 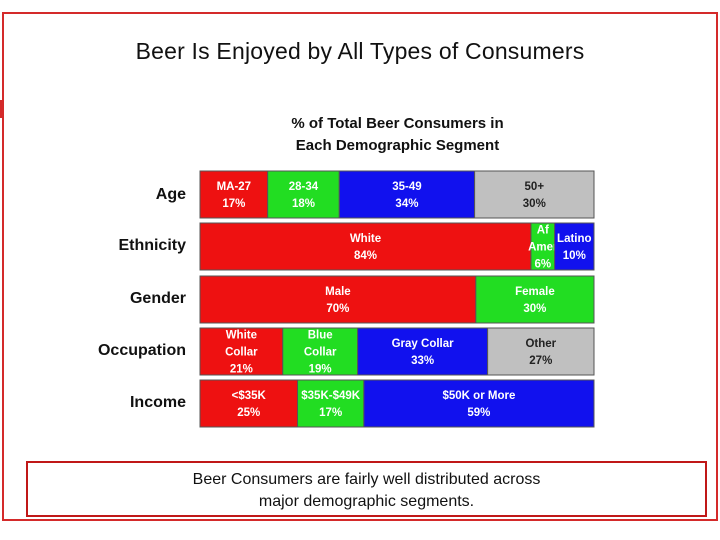 I want to click on bar-label-occupation-0-2: 21%, so click(x=241, y=370).